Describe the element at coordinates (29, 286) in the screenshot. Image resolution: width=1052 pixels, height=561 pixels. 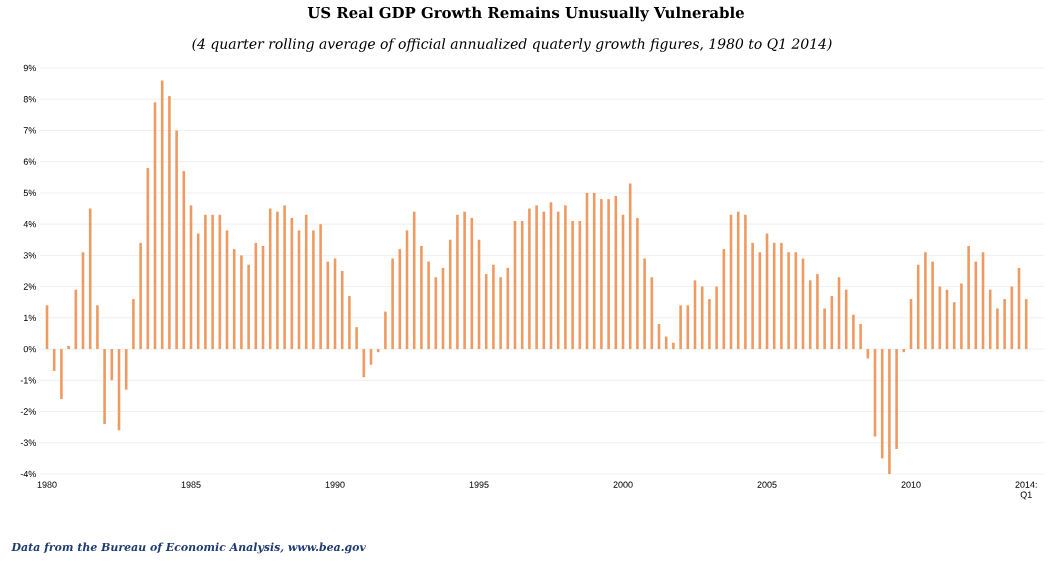
I see `y-tick-label: 2%` at that location.